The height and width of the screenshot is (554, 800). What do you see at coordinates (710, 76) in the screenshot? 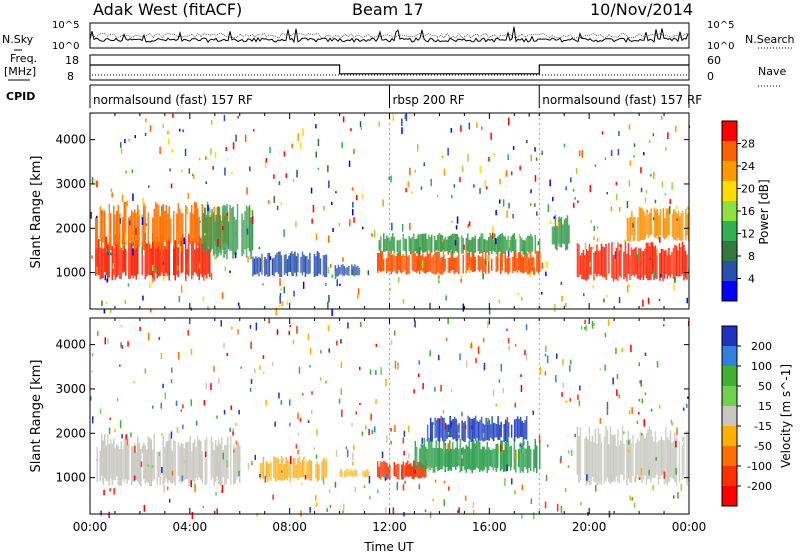
I see `nave-tick-bottom: 0` at bounding box center [710, 76].